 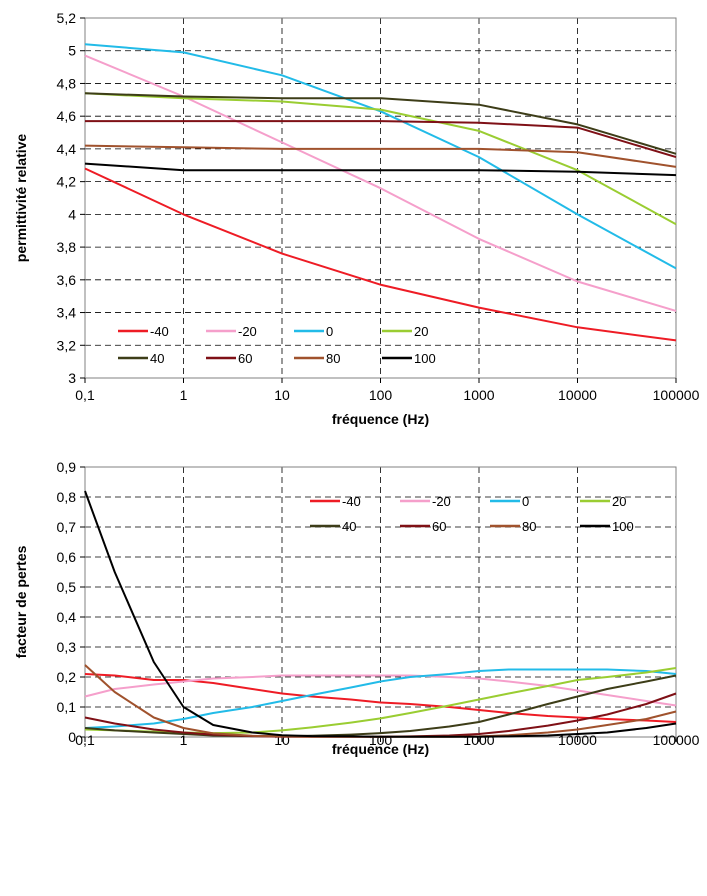 I want to click on y-tick-label: 4,6, so click(x=67, y=116).